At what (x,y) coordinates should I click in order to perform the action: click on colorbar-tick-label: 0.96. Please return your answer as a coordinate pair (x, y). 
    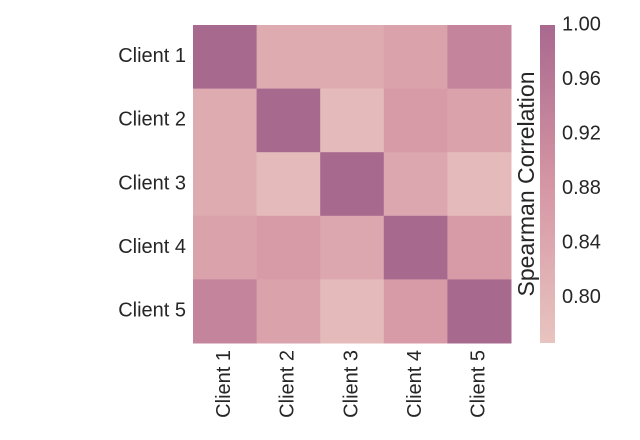
    Looking at the image, I should click on (581, 79).